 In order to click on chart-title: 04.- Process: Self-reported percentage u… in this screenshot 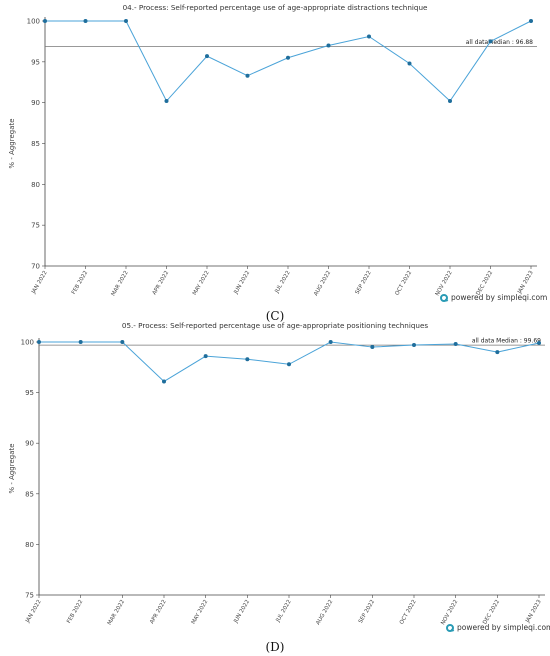, I will do `click(275, 7)`.